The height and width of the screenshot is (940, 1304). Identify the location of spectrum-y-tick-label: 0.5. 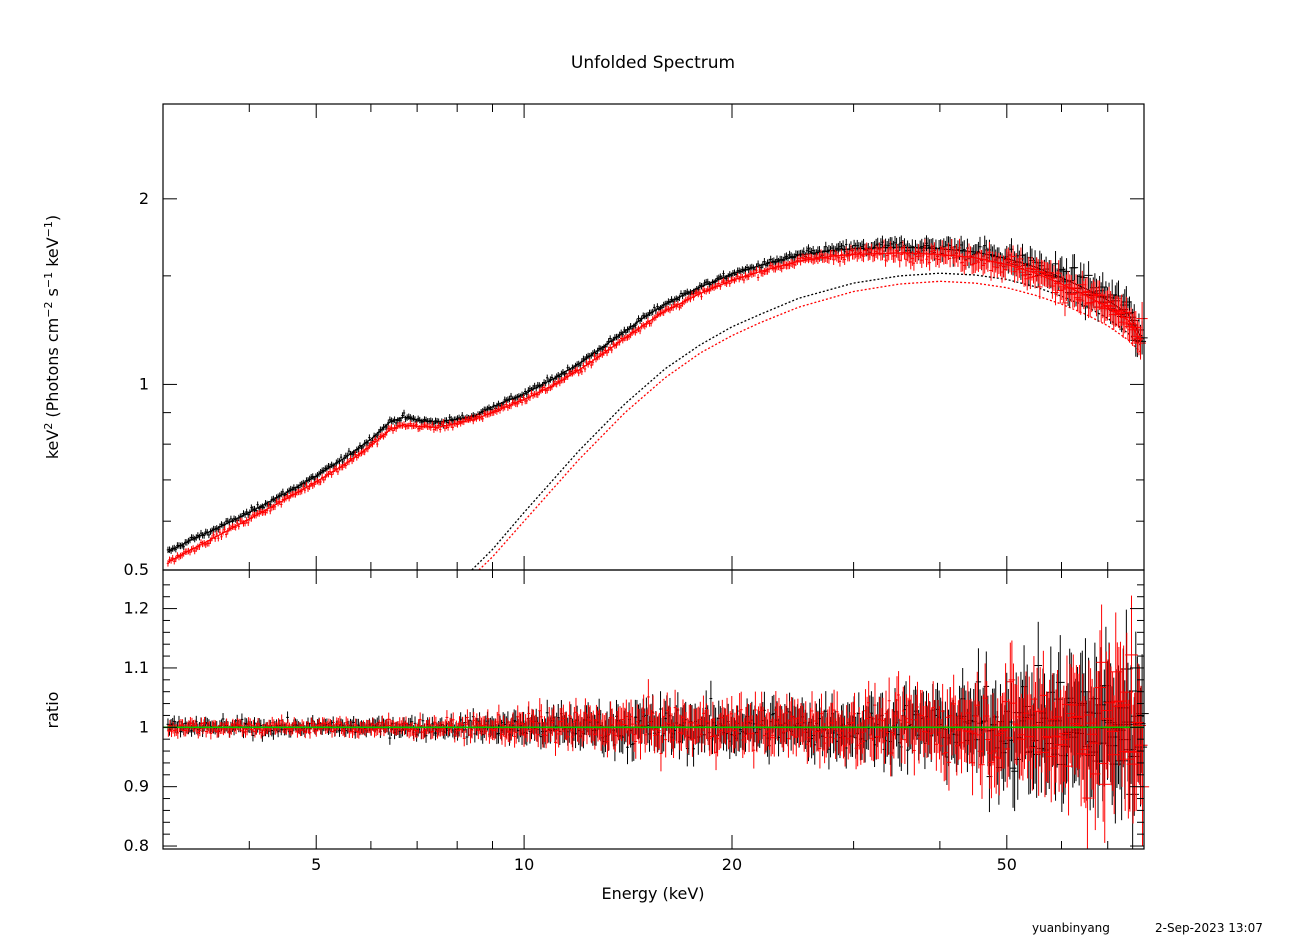
(136, 569).